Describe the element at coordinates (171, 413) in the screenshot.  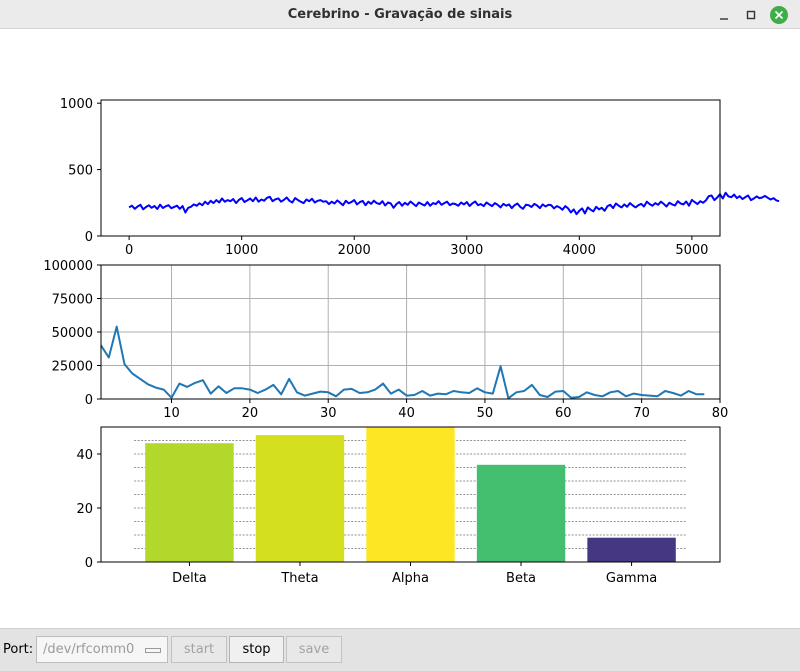
I see `x-tick-label: 10` at that location.